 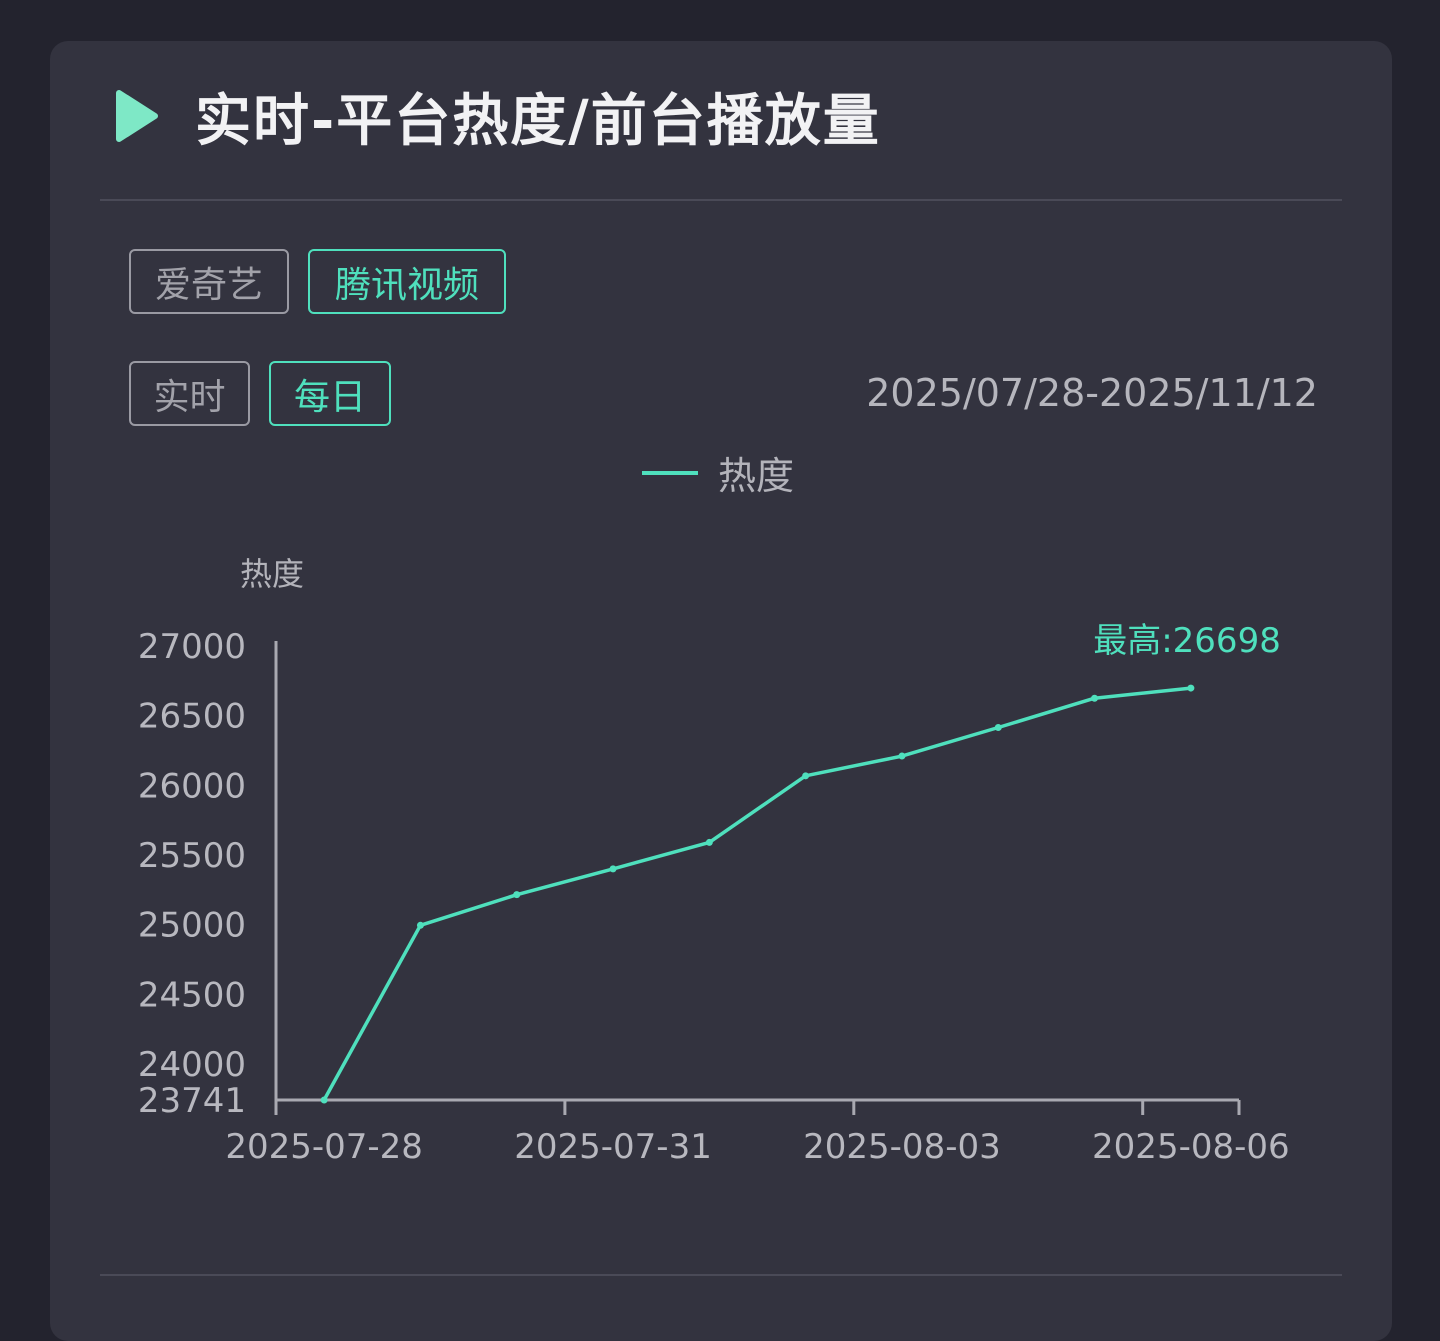 What do you see at coordinates (1191, 1147) in the screenshot?
I see `x-tick-label: 2025-08-06` at bounding box center [1191, 1147].